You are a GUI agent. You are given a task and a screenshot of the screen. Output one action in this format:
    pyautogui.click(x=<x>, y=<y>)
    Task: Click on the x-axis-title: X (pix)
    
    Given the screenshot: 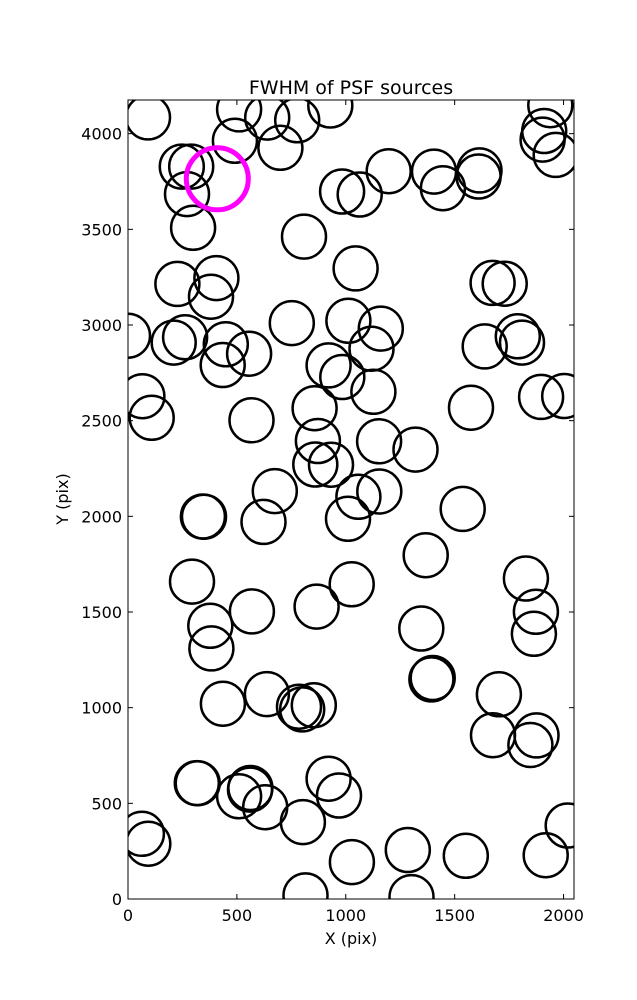 What is the action you would take?
    pyautogui.click(x=351, y=938)
    